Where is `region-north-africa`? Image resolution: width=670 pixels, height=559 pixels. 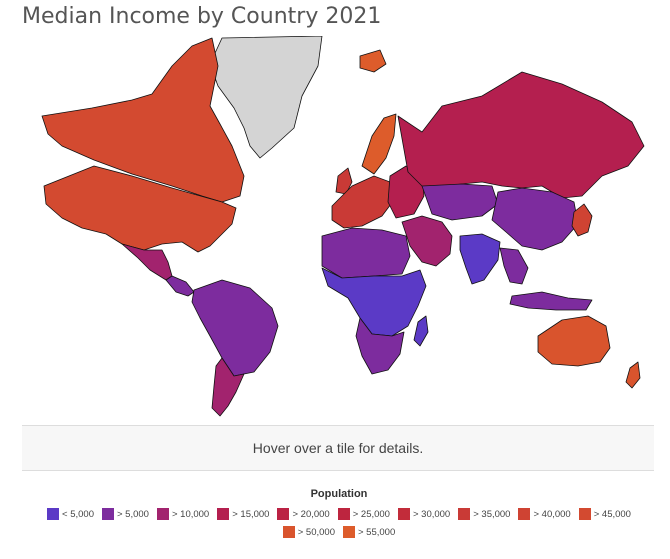
region-north-africa is located at coordinates (366, 253).